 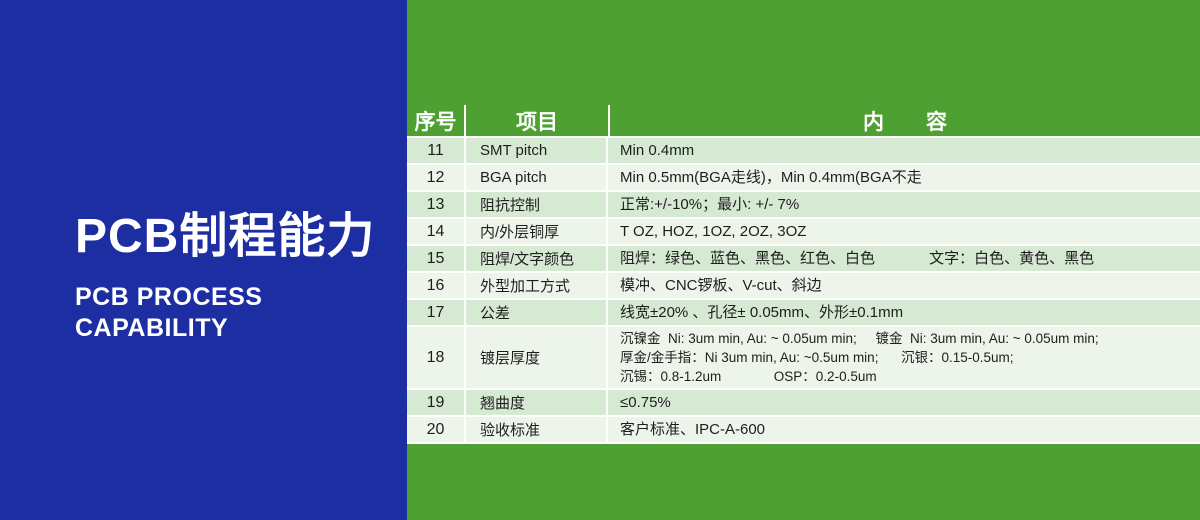 What do you see at coordinates (169, 297) in the screenshot?
I see `page-subtitle-line1: PCB PROCESS` at bounding box center [169, 297].